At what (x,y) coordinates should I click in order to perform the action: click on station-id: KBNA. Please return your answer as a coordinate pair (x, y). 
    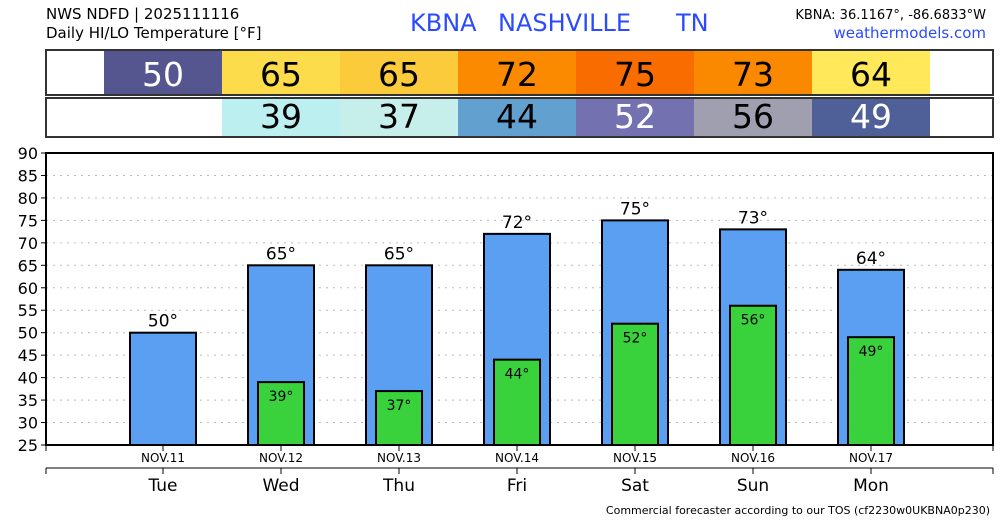
    Looking at the image, I should click on (443, 23).